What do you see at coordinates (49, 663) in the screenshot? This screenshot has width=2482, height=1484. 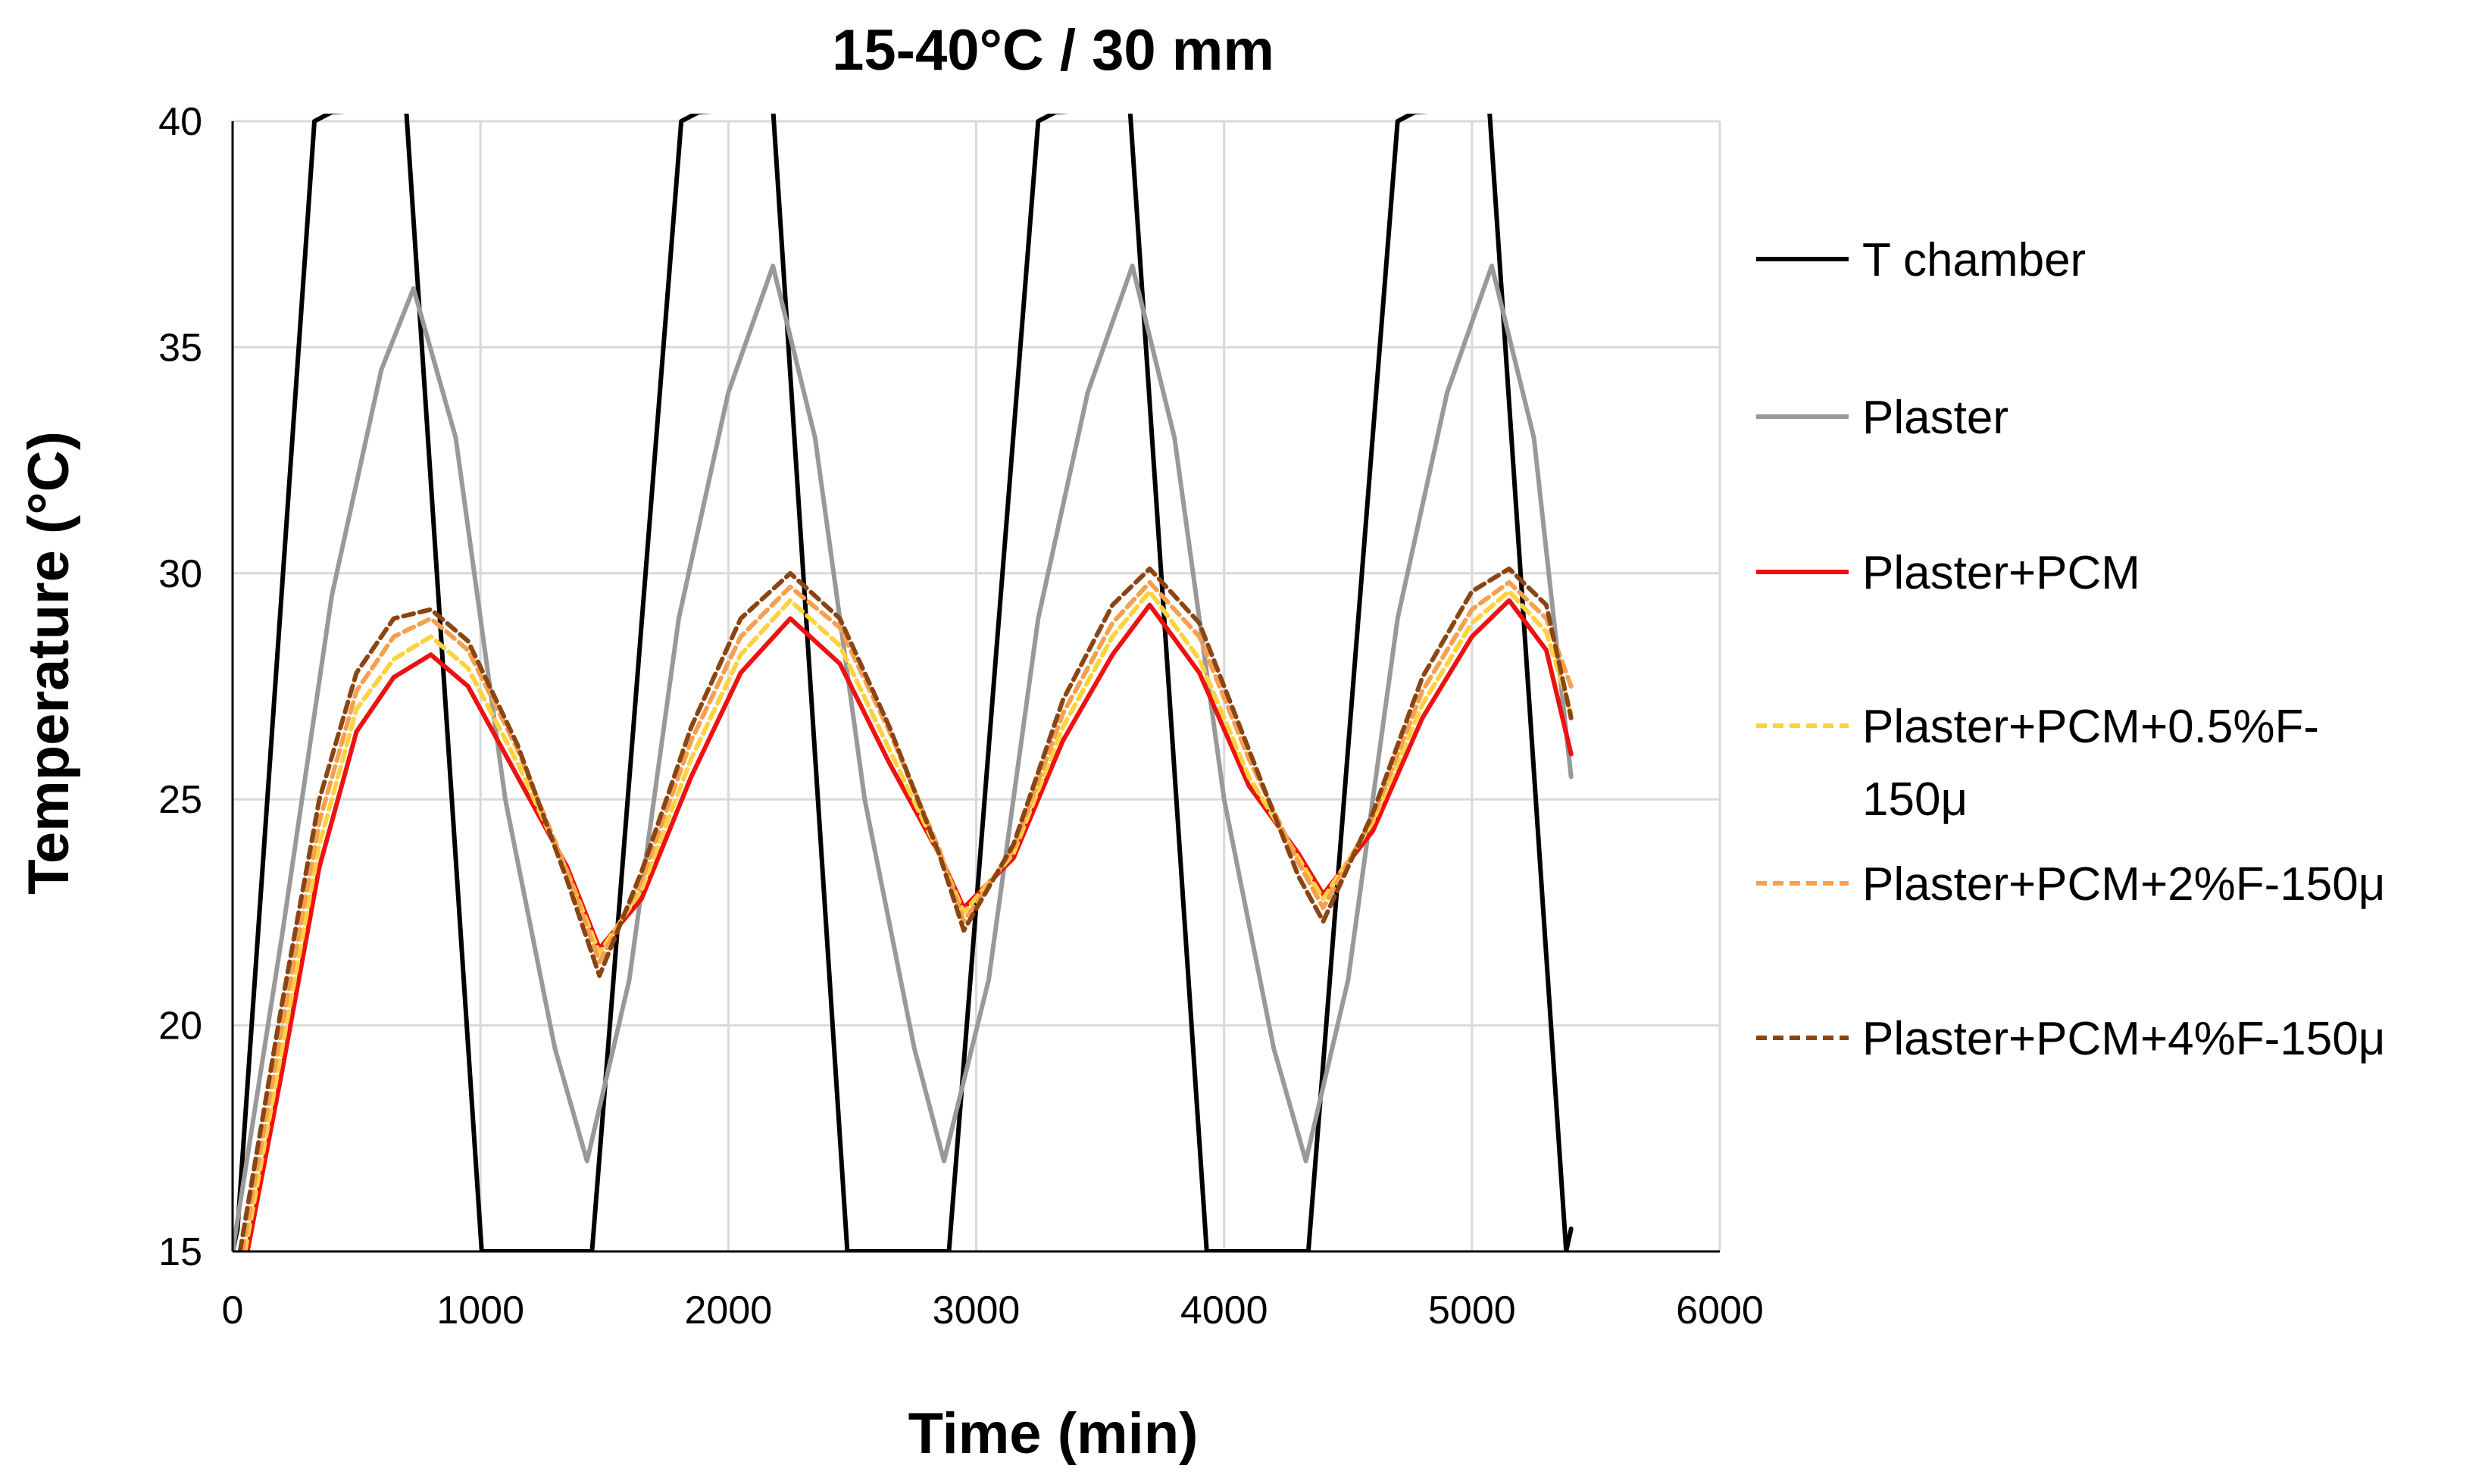 I see `y-axis-title: Temperature (°C)` at bounding box center [49, 663].